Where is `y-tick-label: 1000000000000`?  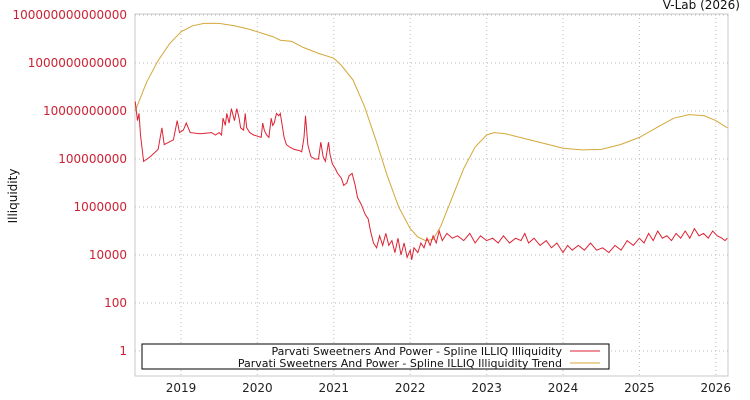
y-tick-label: 1000000000000 is located at coordinates (77, 63).